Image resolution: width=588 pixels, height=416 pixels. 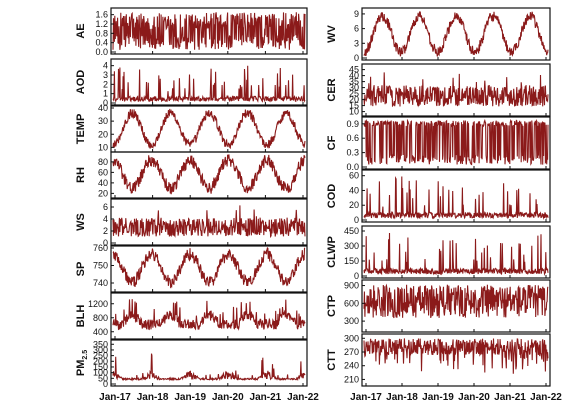 What do you see at coordinates (82, 363) in the screenshot?
I see `y-axis-label: PM2.5` at bounding box center [82, 363].